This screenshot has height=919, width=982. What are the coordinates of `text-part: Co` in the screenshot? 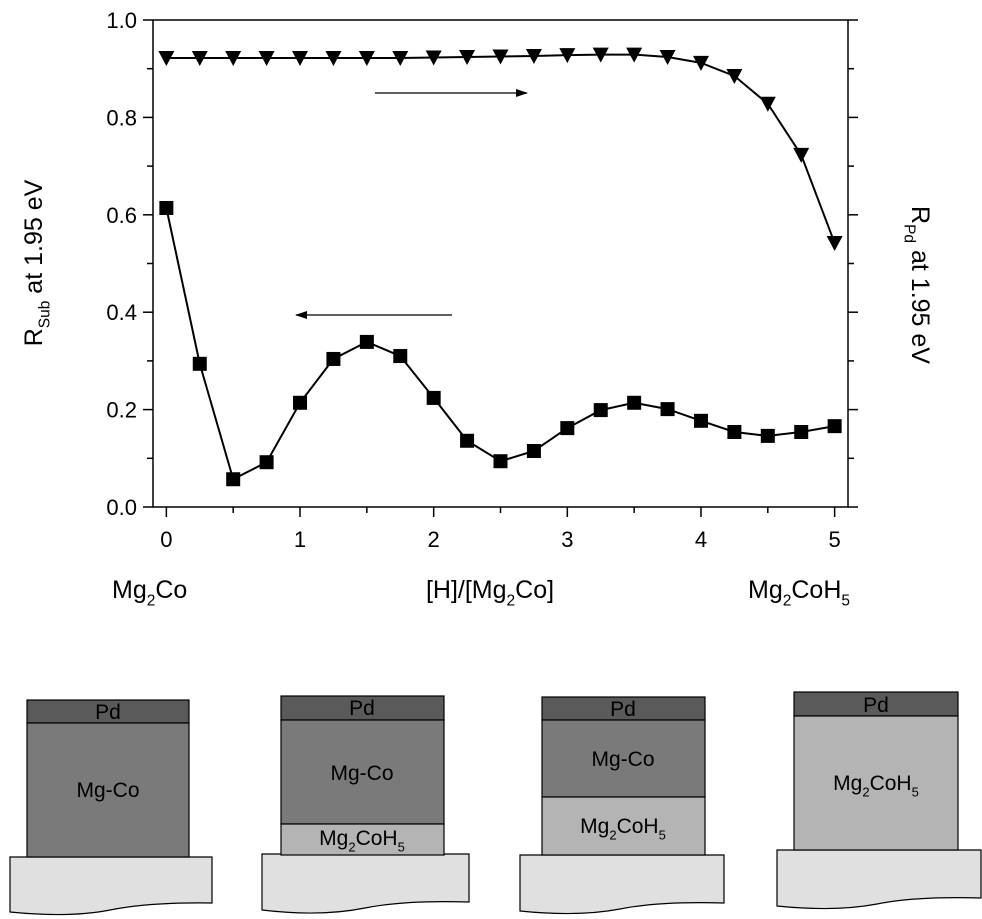 It's located at (171, 590).